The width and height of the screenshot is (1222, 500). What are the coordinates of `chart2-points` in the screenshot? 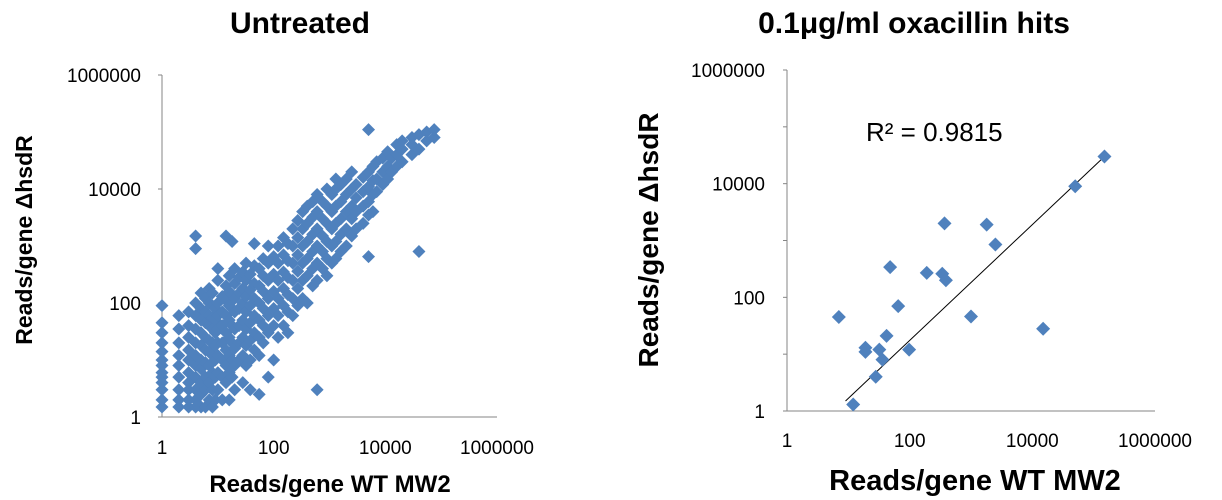 It's located at (971, 280).